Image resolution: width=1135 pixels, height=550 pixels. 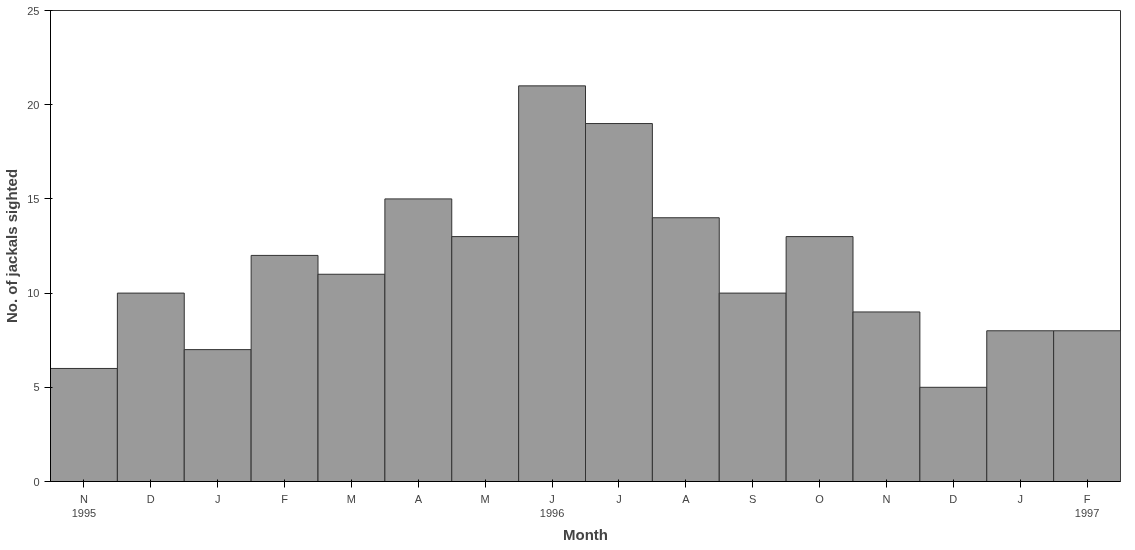 I want to click on y-axis-title: No. of jackals sighted, so click(x=12, y=246).